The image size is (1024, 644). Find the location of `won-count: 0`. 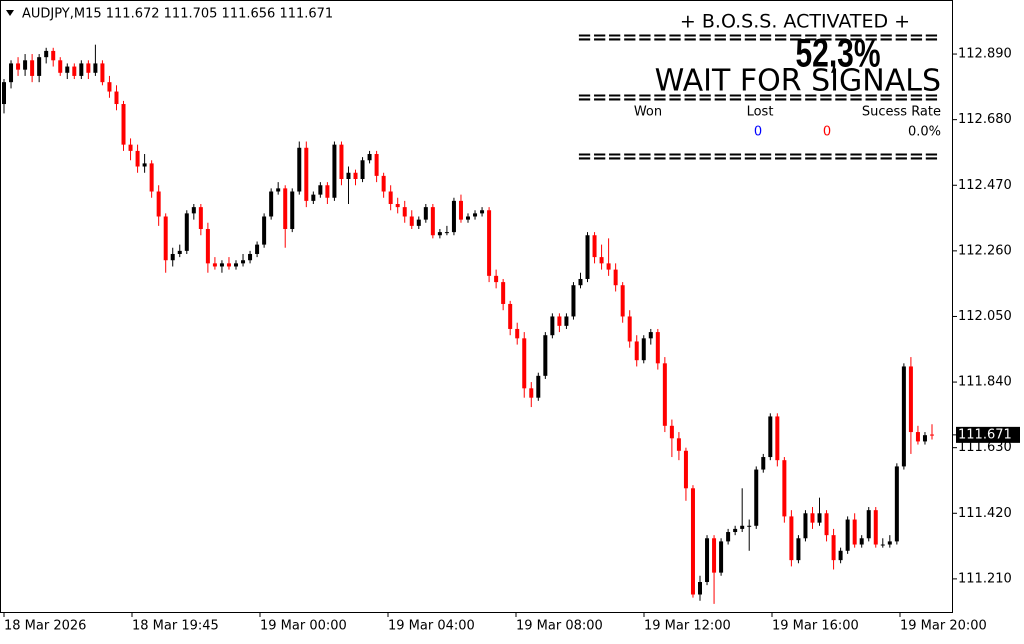

won-count: 0 is located at coordinates (758, 132).